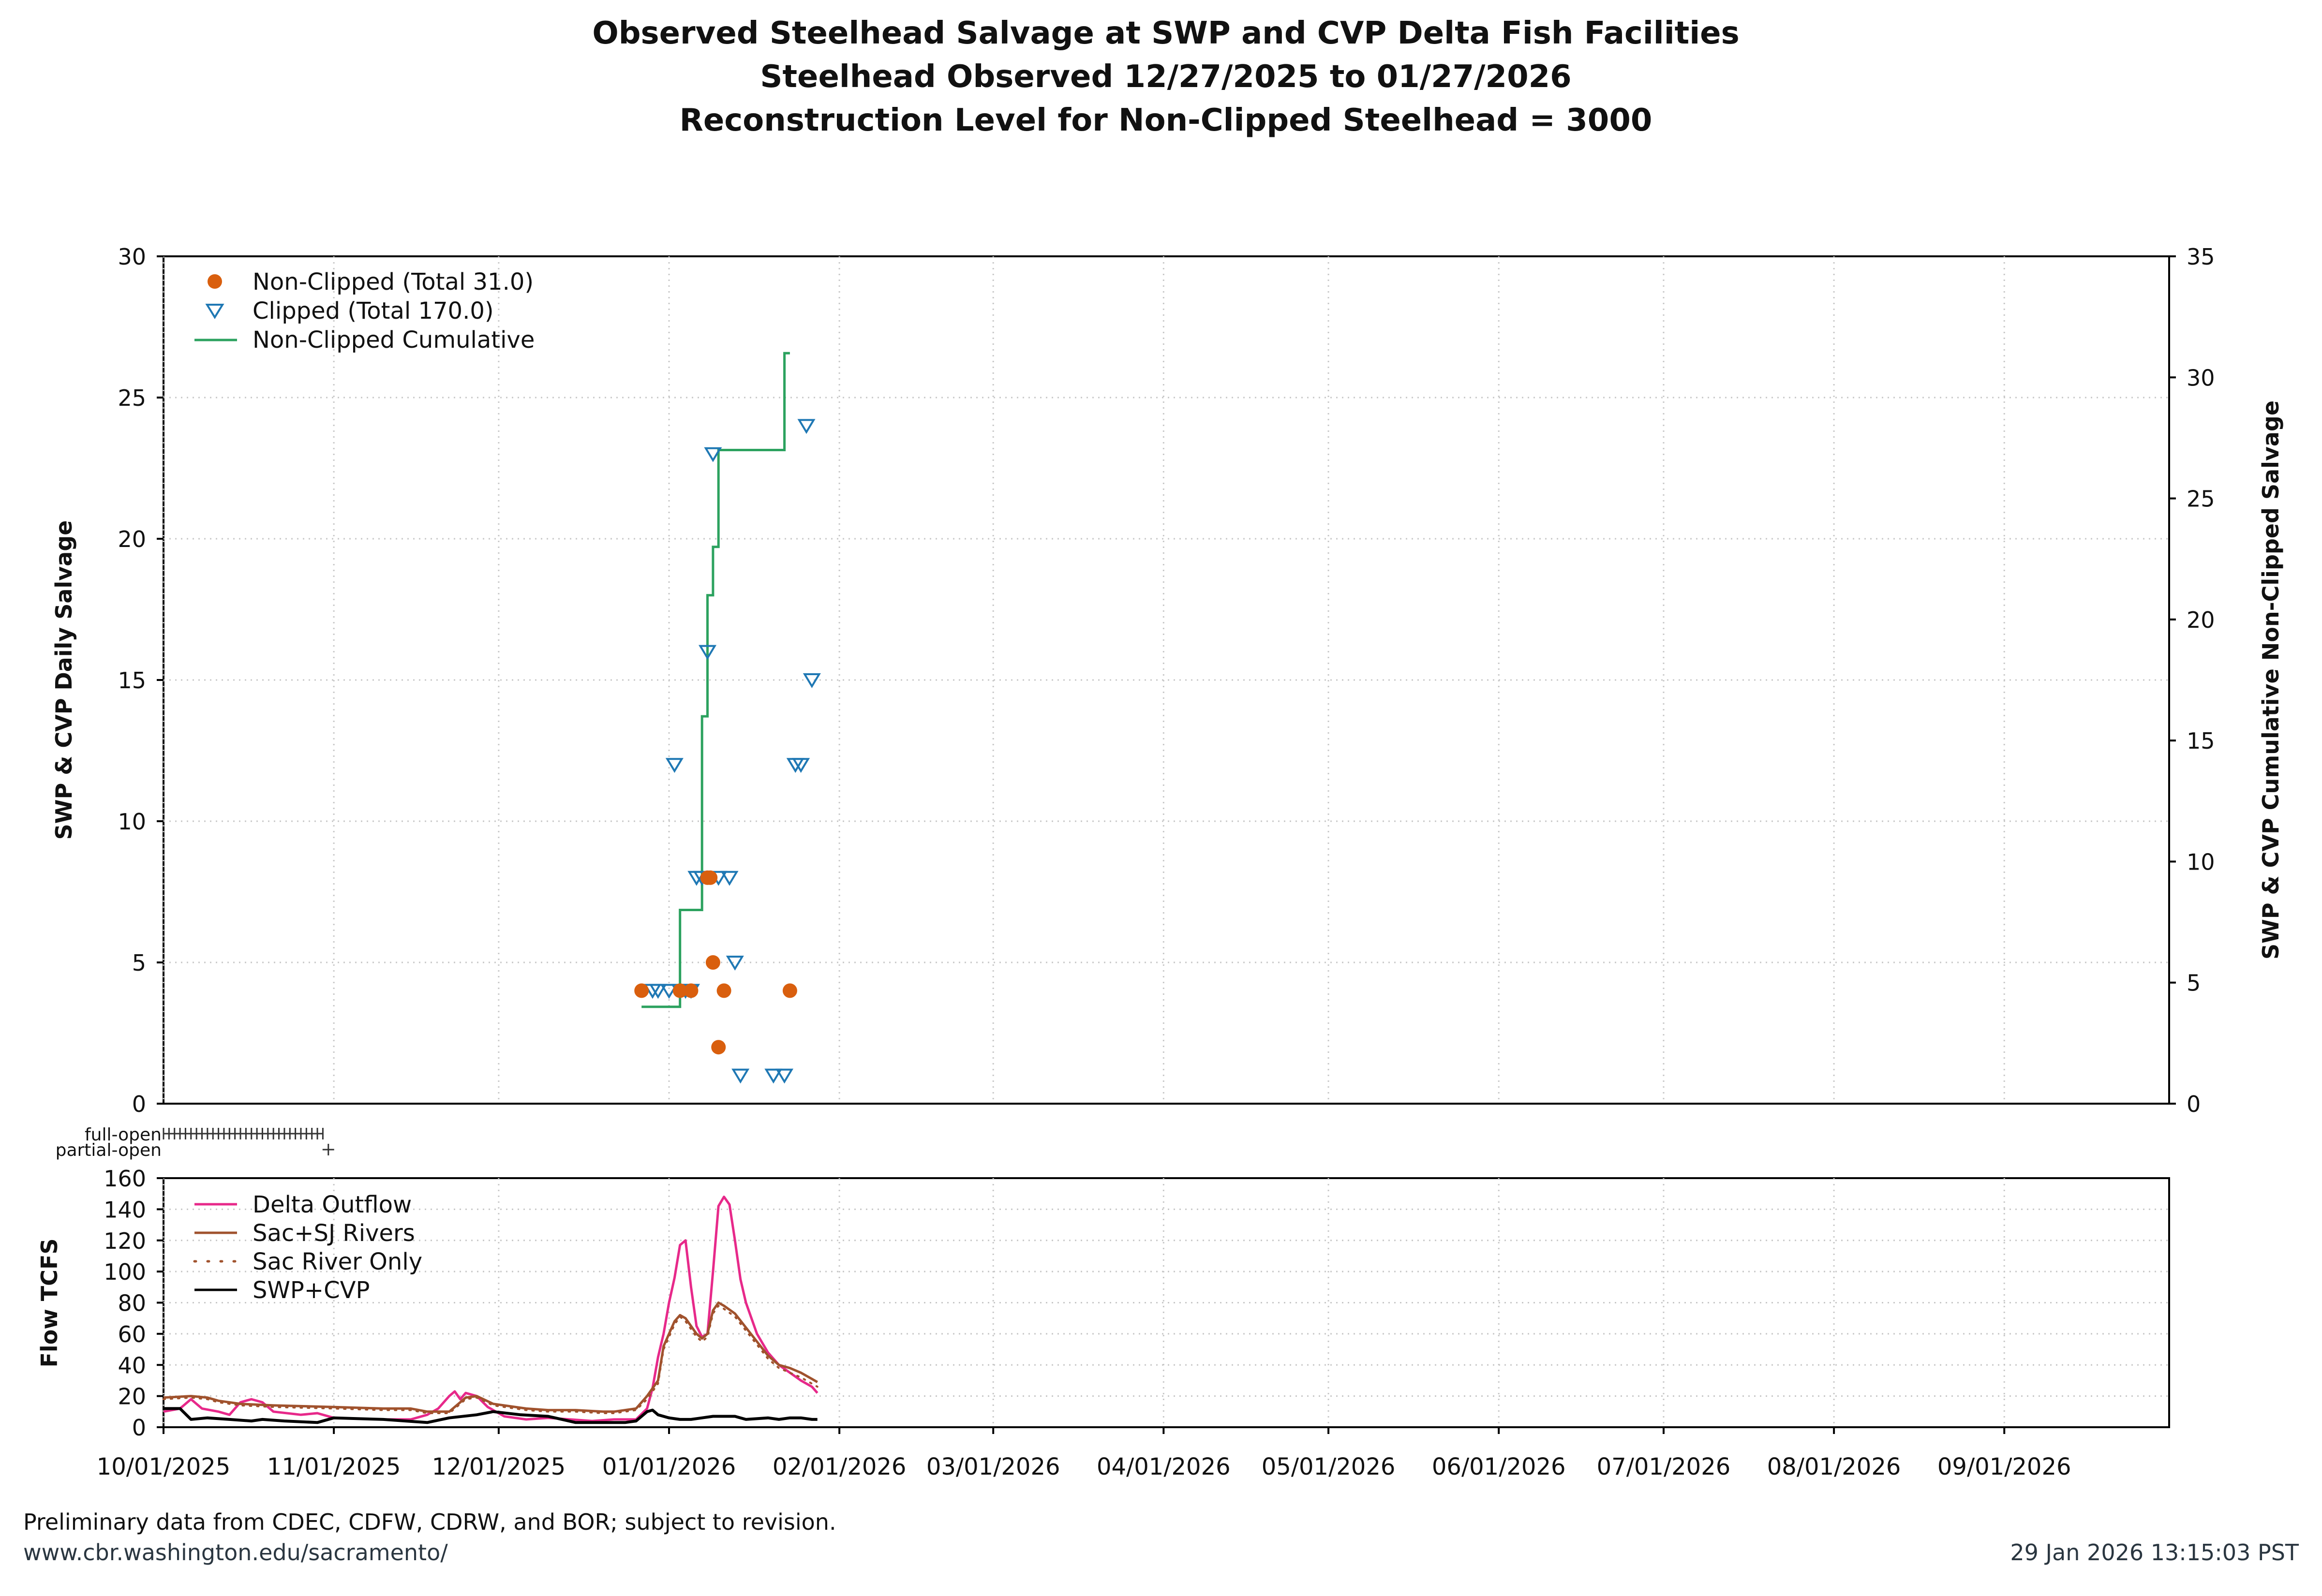 The height and width of the screenshot is (1596, 2322). I want to click on top-y-tick-label: 25, so click(132, 398).